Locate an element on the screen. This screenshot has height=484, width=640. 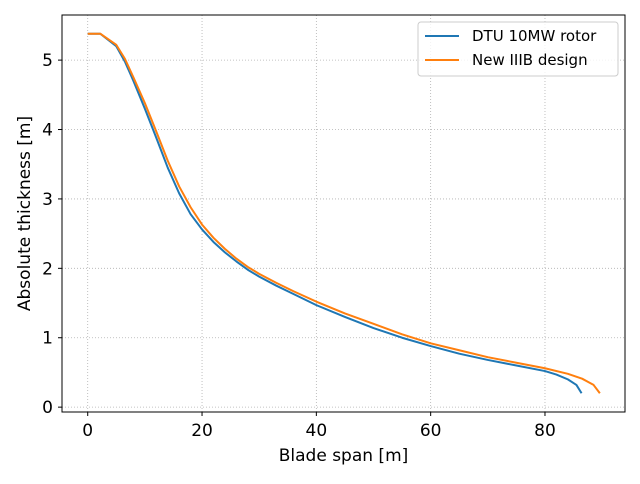
y-tick-label: 5 is located at coordinates (47, 61).